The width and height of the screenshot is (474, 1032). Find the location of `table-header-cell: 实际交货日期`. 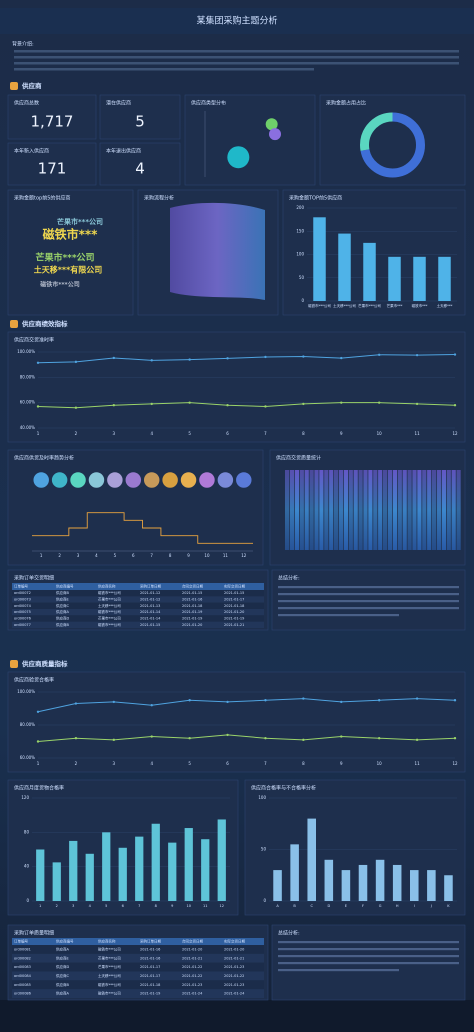

table-header-cell: 实际交货日期 is located at coordinates (234, 586).